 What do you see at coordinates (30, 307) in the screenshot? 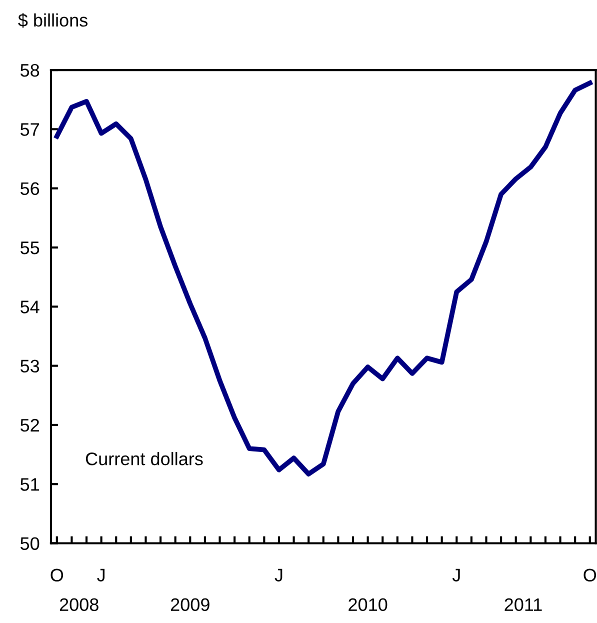
I see `y-tick-label: 54` at bounding box center [30, 307].